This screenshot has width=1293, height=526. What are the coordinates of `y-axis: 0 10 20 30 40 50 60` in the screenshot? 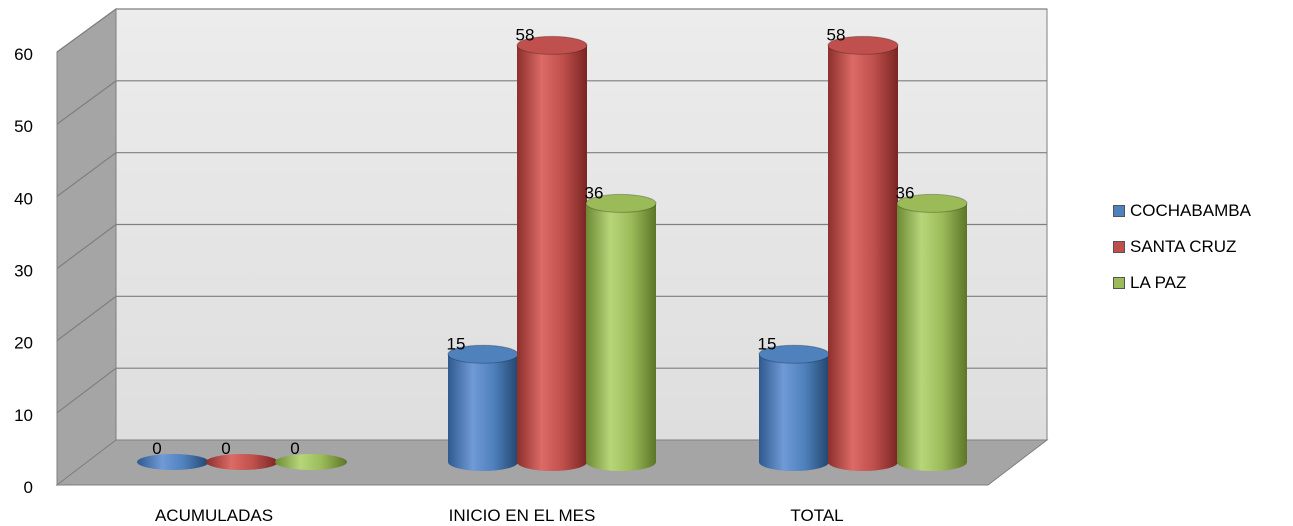 It's located at (23, 271).